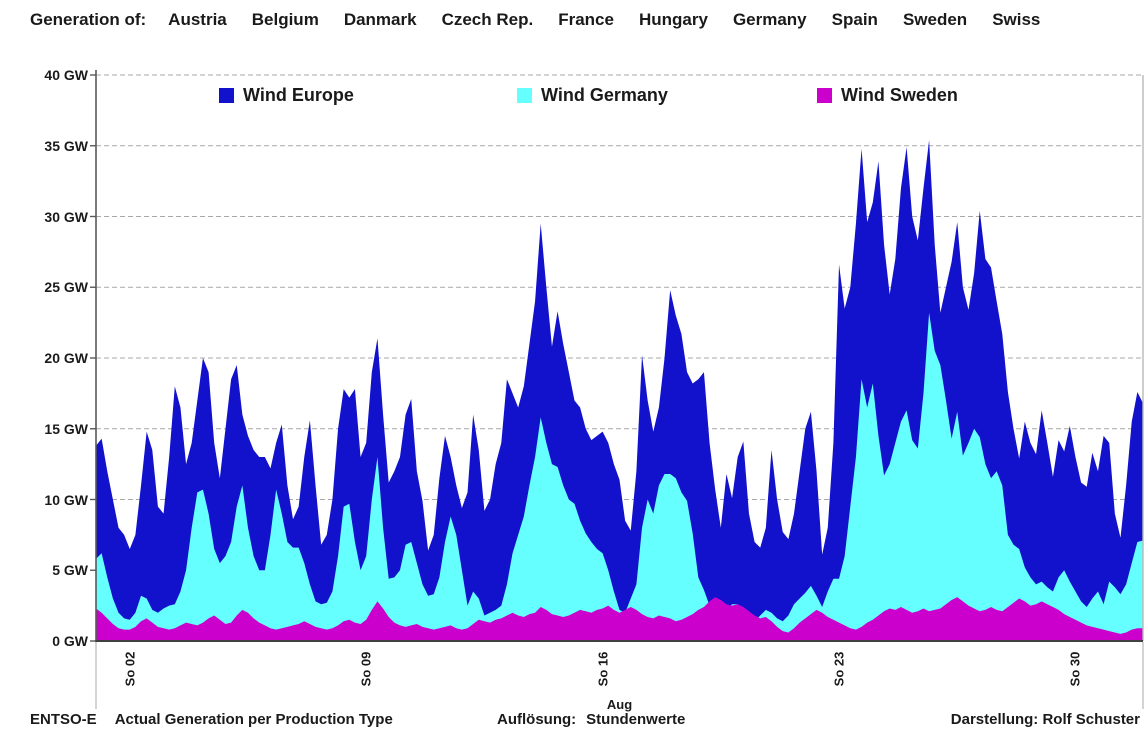  What do you see at coordinates (66, 428) in the screenshot?
I see `y-axis-label: 15 GW` at bounding box center [66, 428].